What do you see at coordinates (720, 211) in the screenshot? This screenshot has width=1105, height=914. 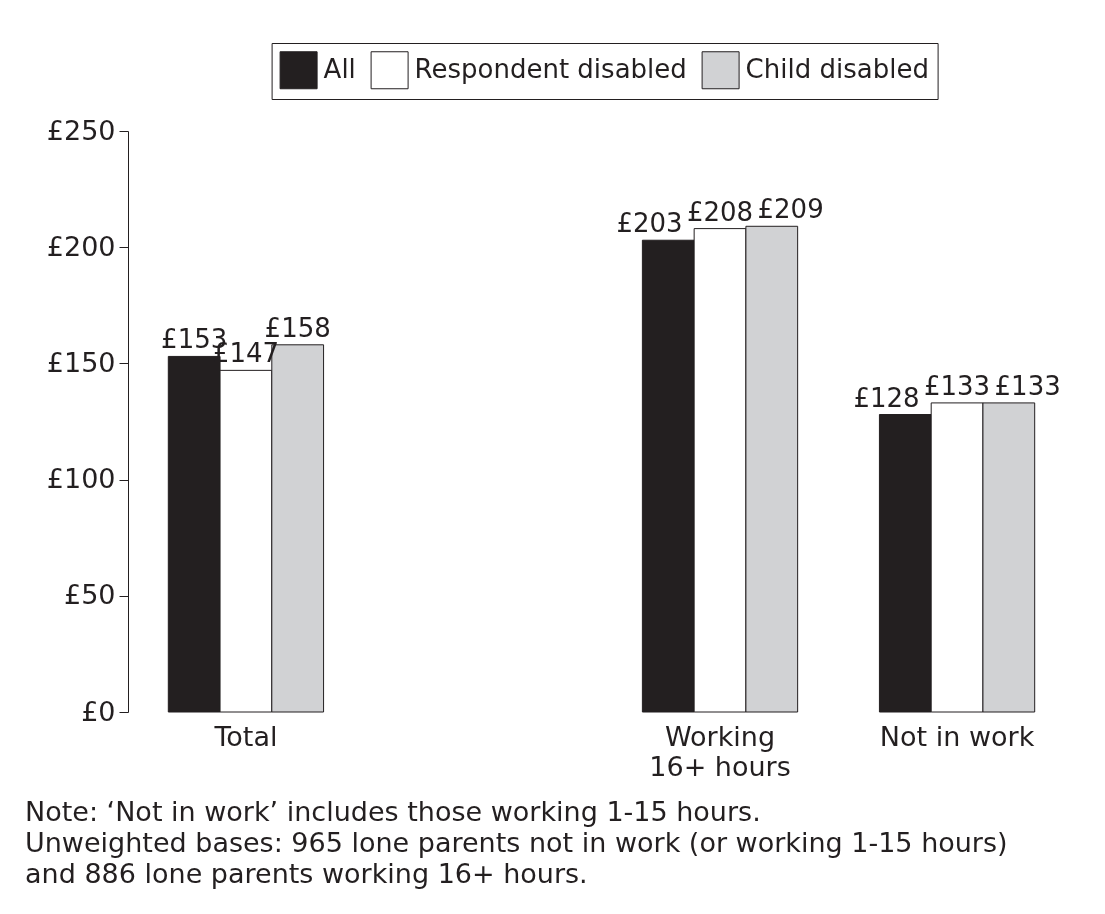 I see `data-label: £208` at bounding box center [720, 211].